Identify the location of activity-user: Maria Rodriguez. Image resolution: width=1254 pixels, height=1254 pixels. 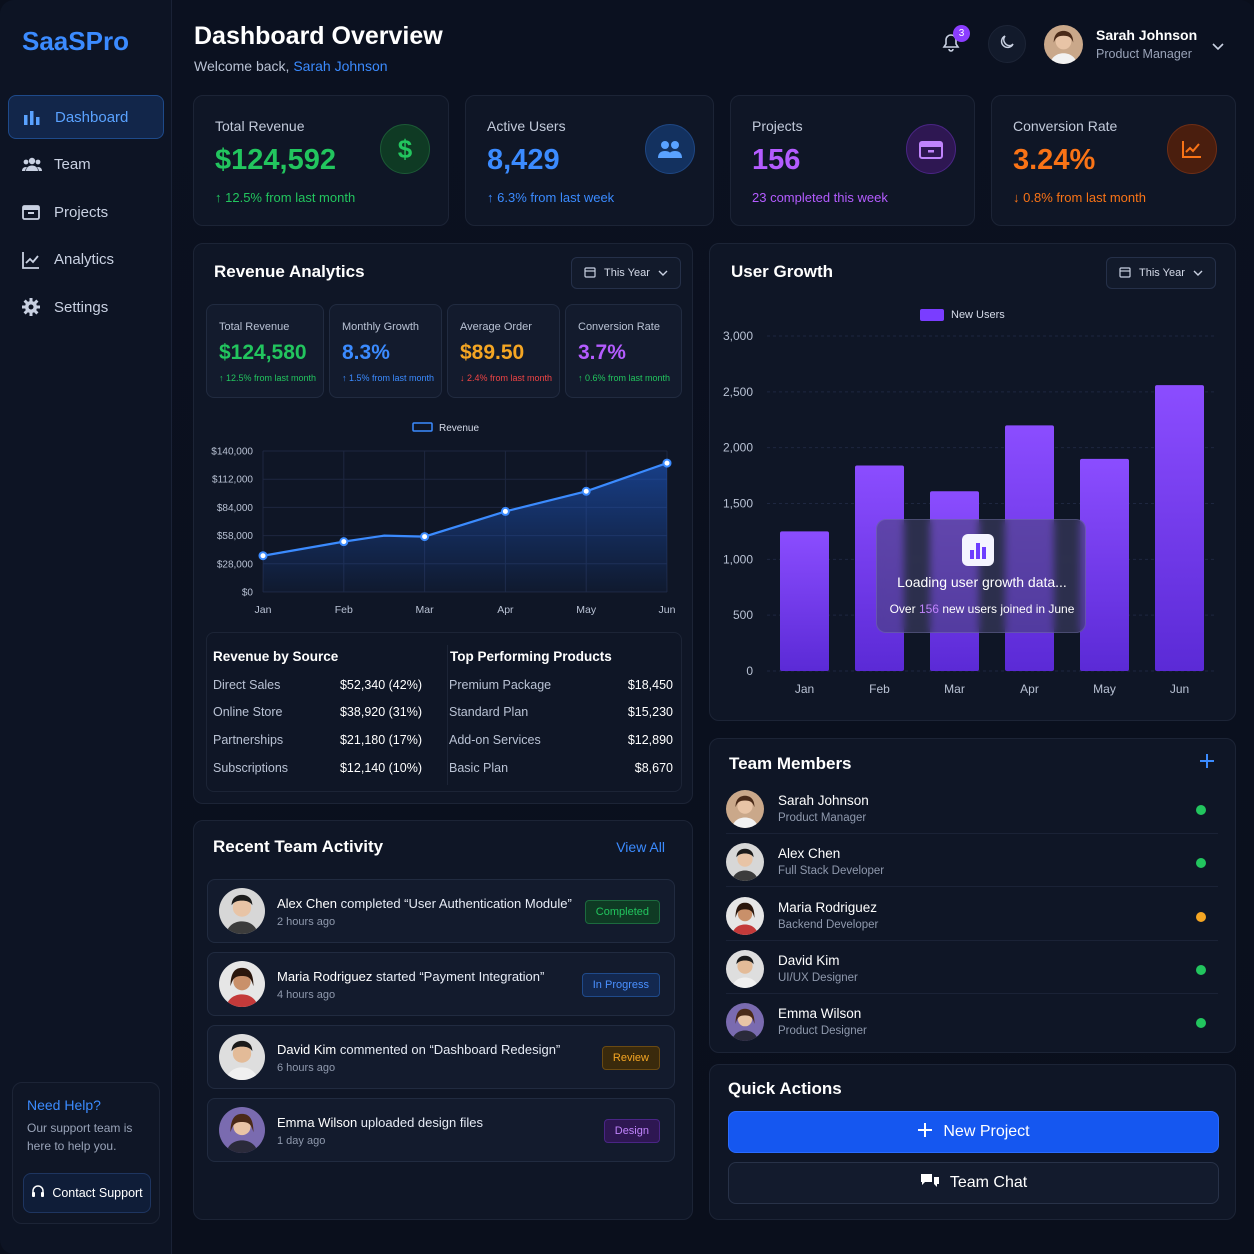
(325, 976).